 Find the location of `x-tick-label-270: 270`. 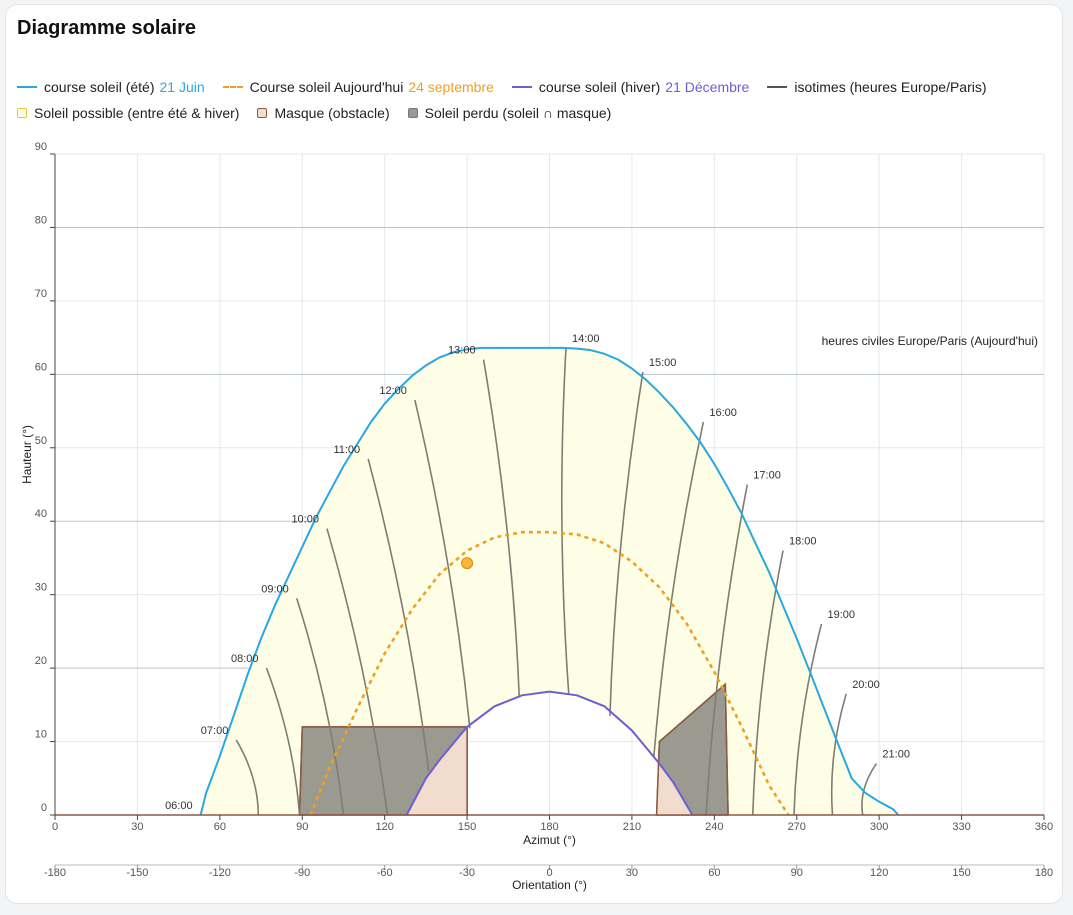

x-tick-label-270: 270 is located at coordinates (797, 827).